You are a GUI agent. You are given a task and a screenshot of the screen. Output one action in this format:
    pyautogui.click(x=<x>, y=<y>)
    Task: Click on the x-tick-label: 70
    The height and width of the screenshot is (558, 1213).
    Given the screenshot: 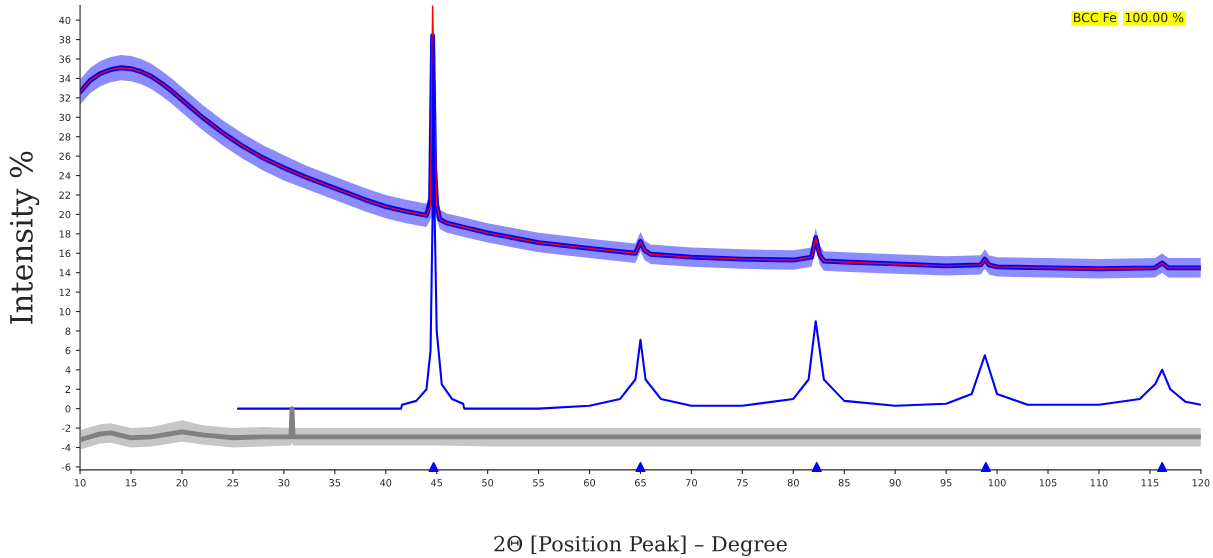 What is the action you would take?
    pyautogui.click(x=691, y=483)
    